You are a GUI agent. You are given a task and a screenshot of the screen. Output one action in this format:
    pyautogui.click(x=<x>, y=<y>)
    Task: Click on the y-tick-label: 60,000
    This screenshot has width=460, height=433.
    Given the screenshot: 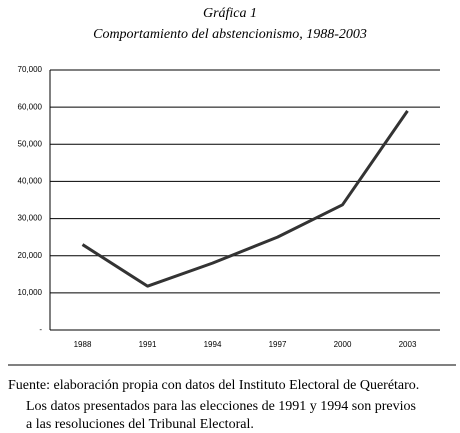 What is the action you would take?
    pyautogui.click(x=30, y=106)
    